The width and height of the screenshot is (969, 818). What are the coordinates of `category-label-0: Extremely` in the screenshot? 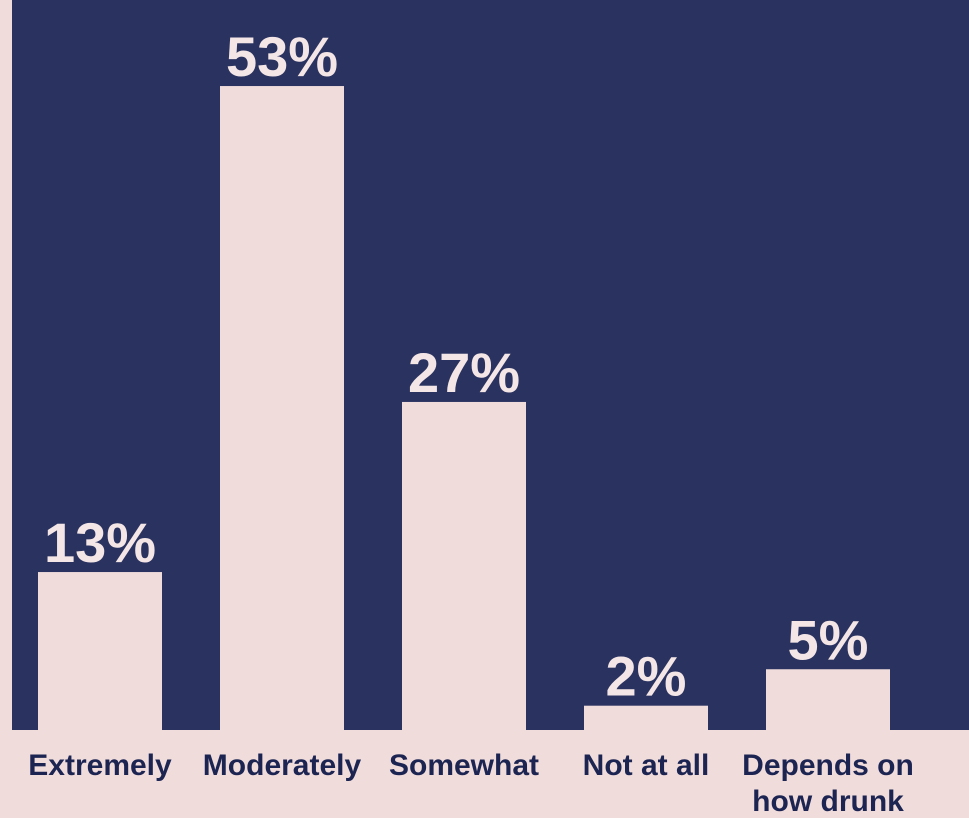 It's located at (100, 765).